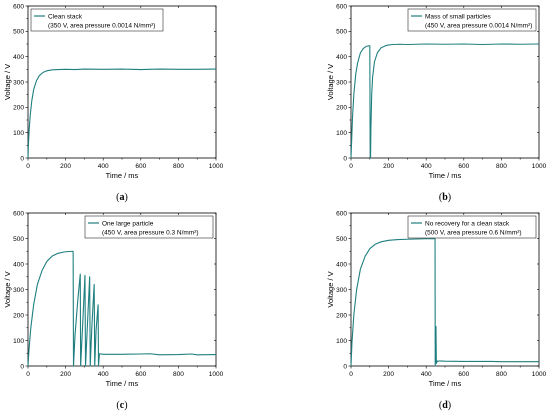 The height and width of the screenshot is (413, 550). I want to click on panel-label-letter: d, so click(445, 405).